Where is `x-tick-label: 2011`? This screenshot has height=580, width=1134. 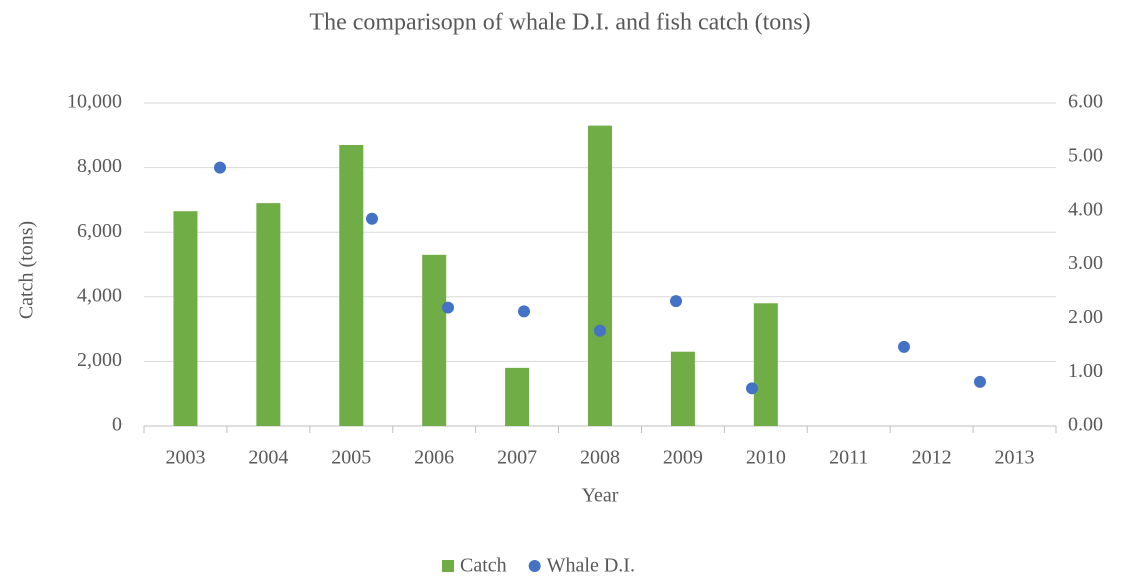 x-tick-label: 2011 is located at coordinates (848, 458).